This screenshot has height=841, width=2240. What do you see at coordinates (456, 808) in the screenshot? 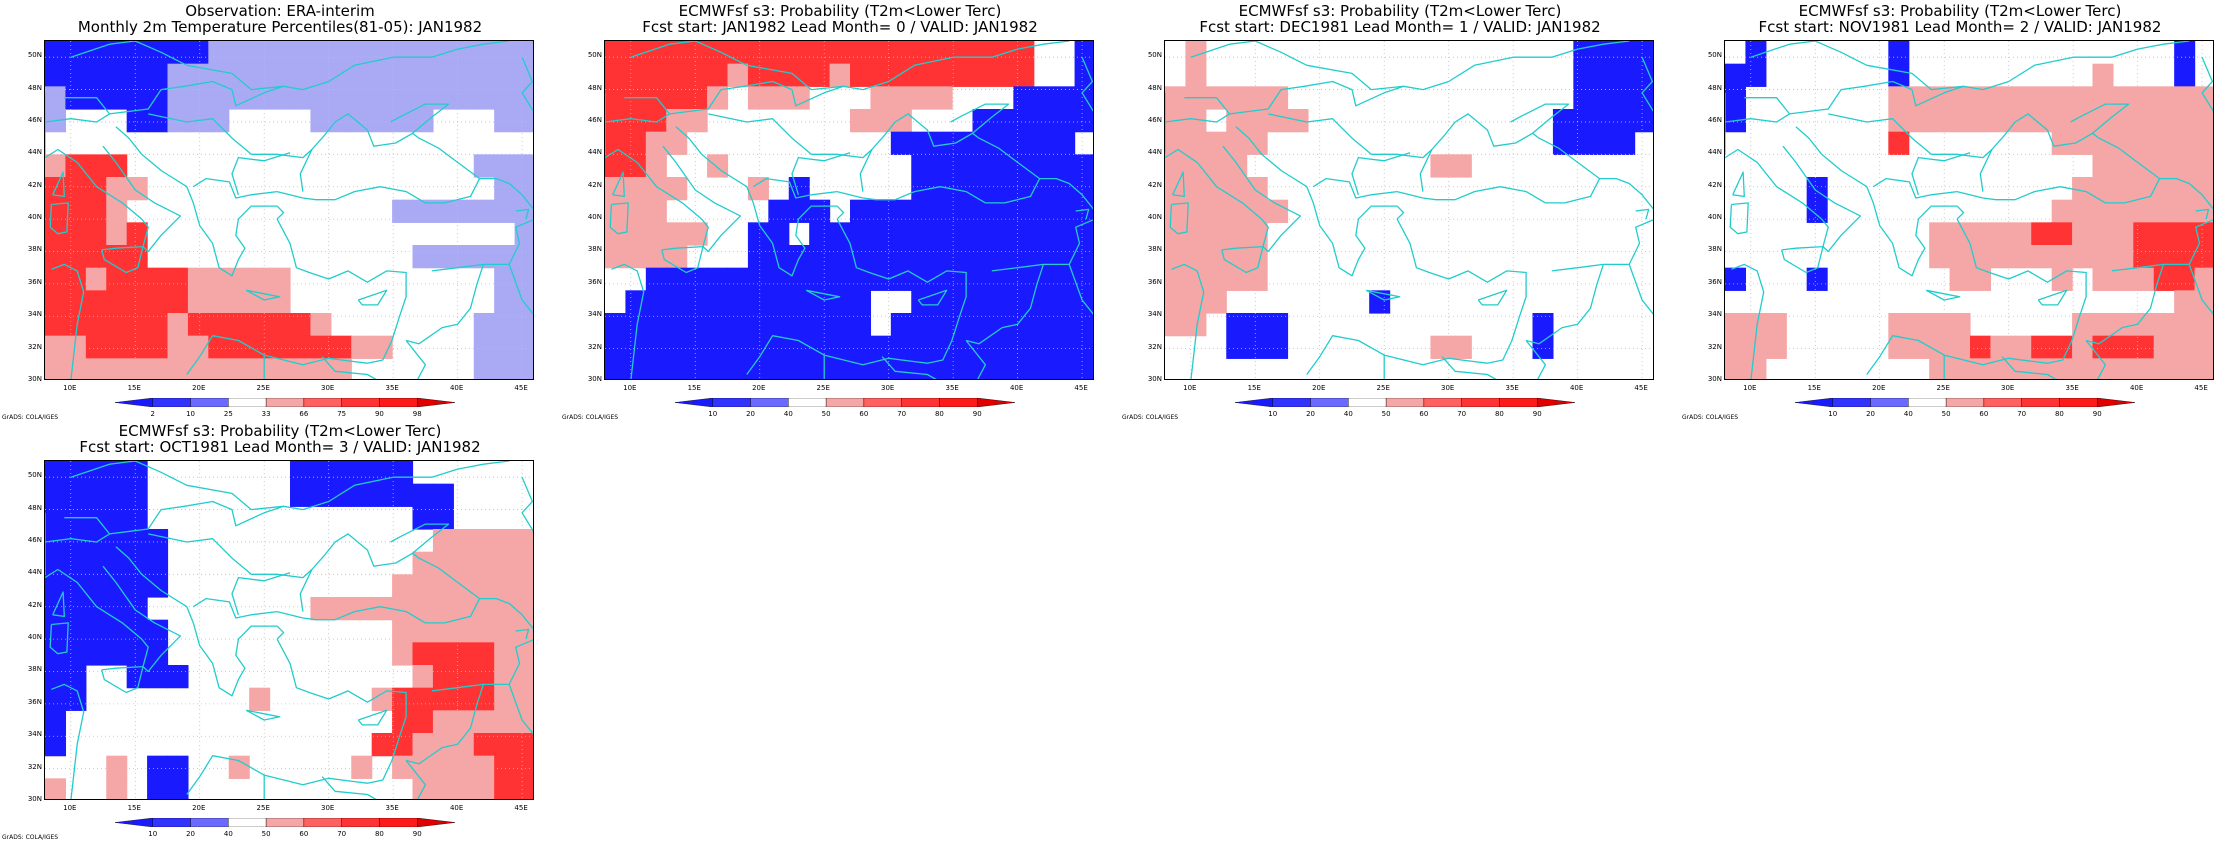
I see `lon-tick-label: 40E` at bounding box center [456, 808].